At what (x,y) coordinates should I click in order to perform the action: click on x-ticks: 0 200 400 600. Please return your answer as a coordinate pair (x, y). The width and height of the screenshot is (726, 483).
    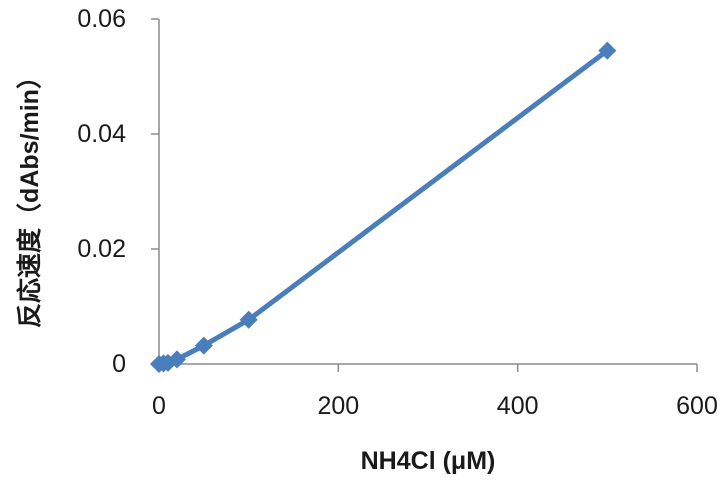
    Looking at the image, I should click on (435, 392).